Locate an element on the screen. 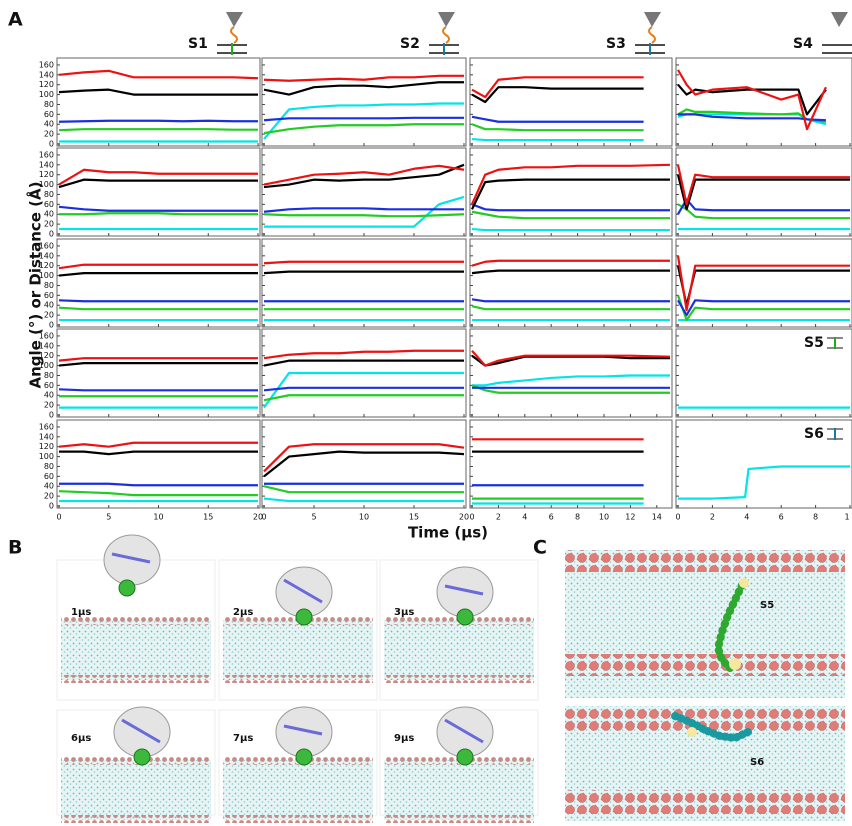 The image size is (852, 826). time-label: 7μs is located at coordinates (243, 738).